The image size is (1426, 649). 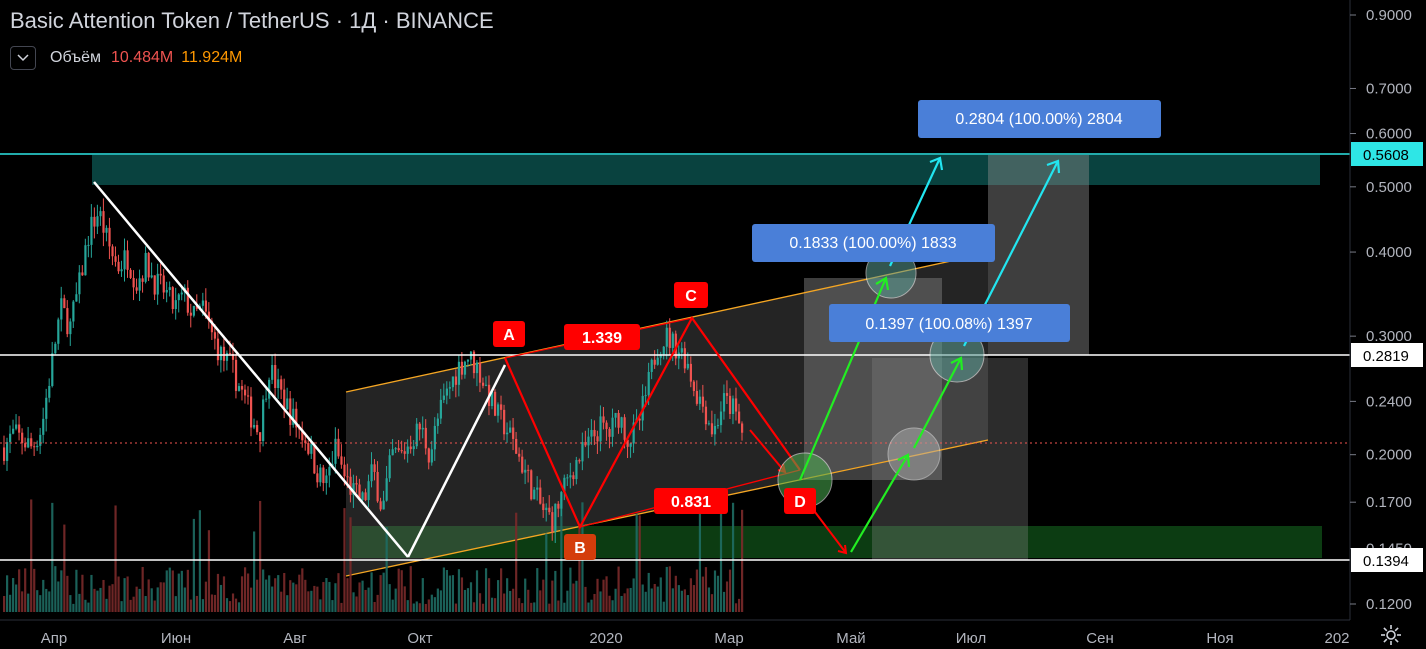 What do you see at coordinates (142, 57) in the screenshot?
I see `volume-value-1: 10.484M` at bounding box center [142, 57].